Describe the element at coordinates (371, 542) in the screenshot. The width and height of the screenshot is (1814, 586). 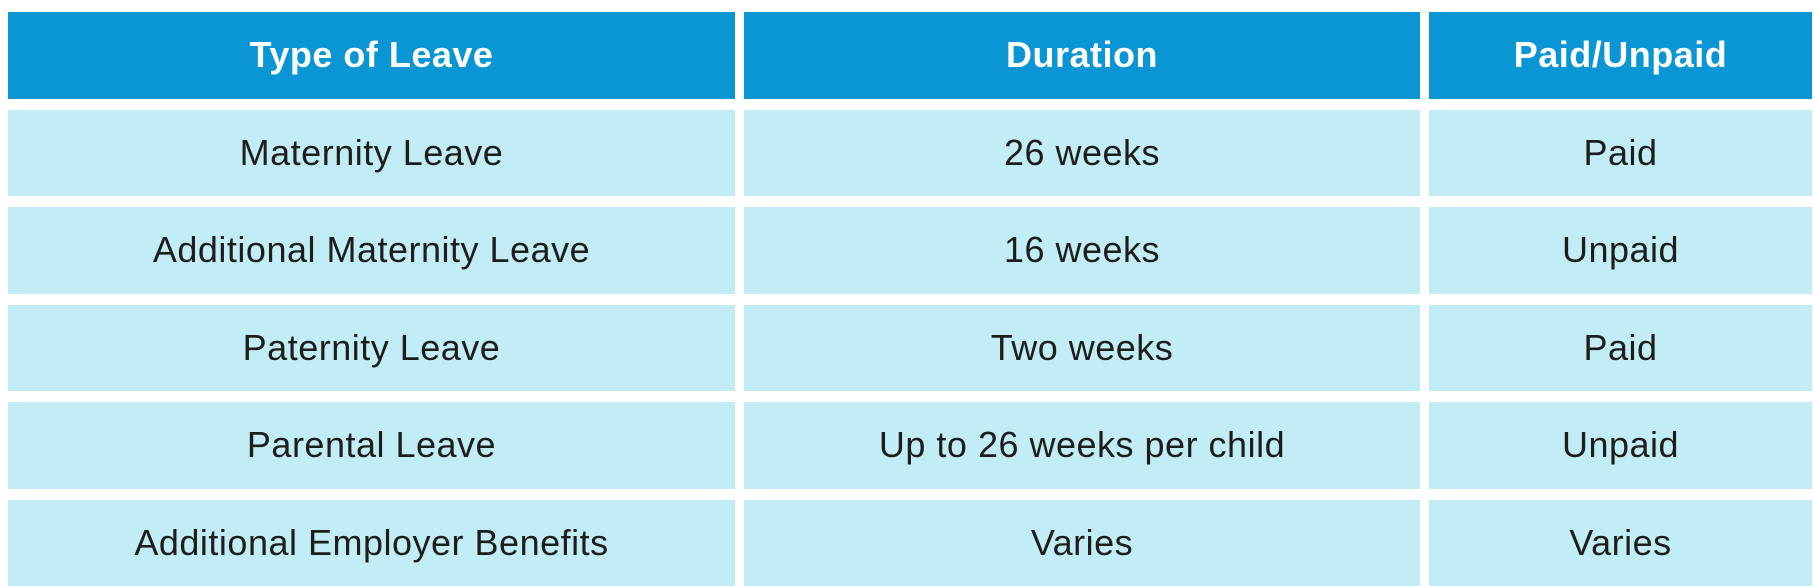
I see `cell-additional-employer-benefits: Additional Employer Benefits` at that location.